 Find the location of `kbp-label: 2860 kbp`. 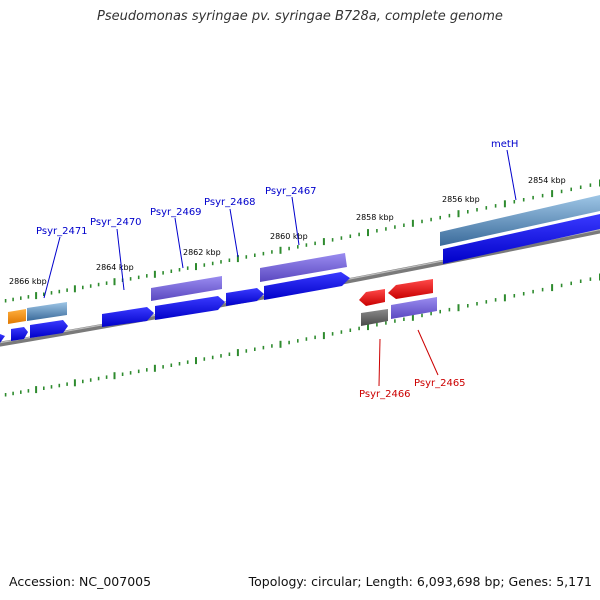

kbp-label: 2860 kbp is located at coordinates (289, 236).